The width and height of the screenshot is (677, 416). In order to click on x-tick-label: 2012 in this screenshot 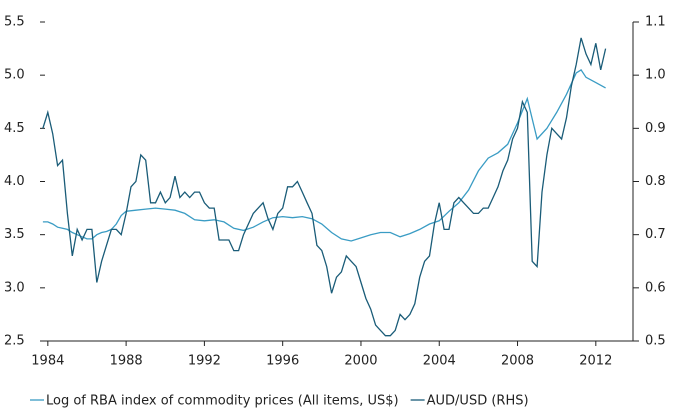, I will do `click(595, 361)`.